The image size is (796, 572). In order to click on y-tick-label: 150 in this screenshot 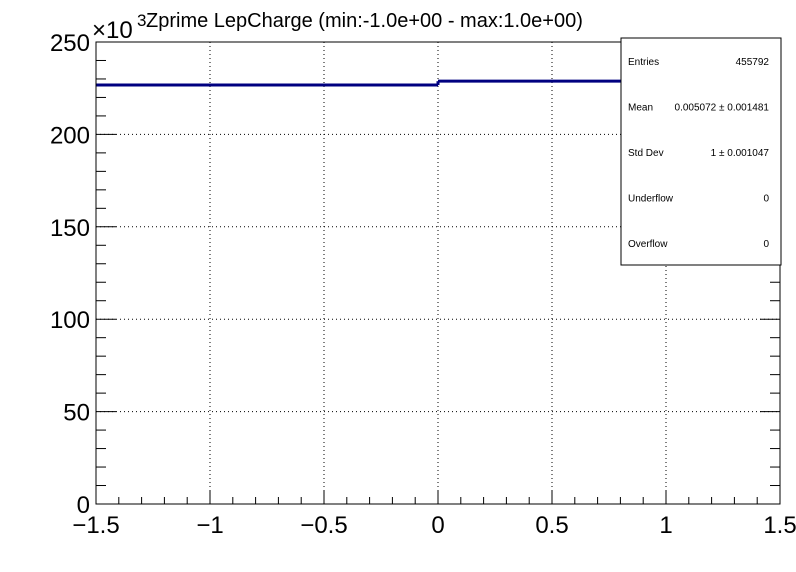, I will do `click(70, 228)`.